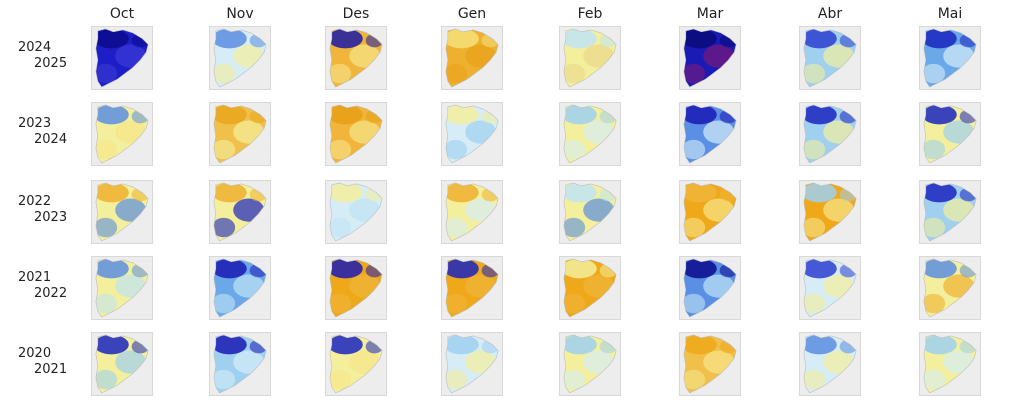 This screenshot has width=1024, height=413. What do you see at coordinates (35, 353) in the screenshot?
I see `start-year: 2020` at bounding box center [35, 353].